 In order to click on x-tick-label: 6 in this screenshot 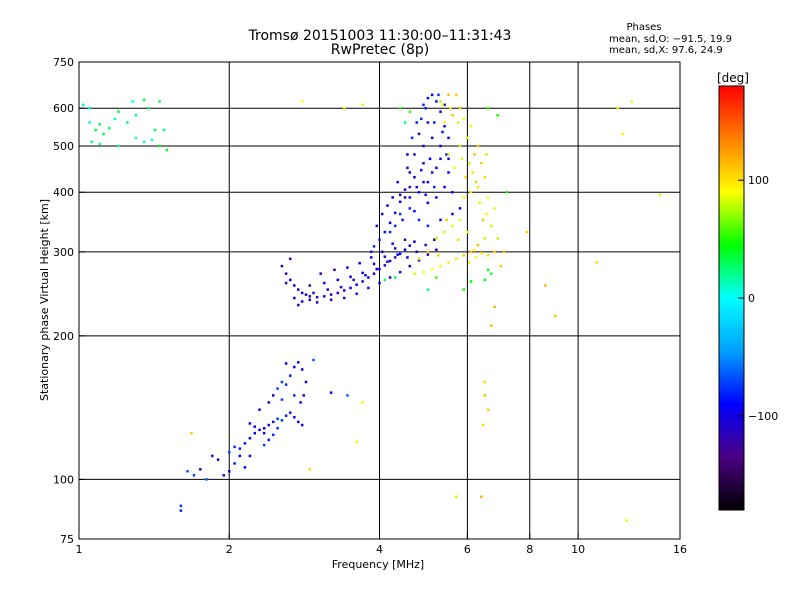, I will do `click(467, 549)`.